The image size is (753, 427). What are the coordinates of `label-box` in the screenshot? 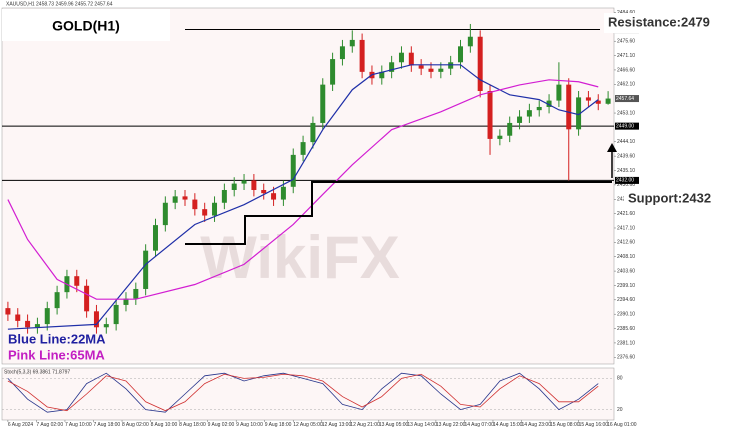 It's located at (663, 23).